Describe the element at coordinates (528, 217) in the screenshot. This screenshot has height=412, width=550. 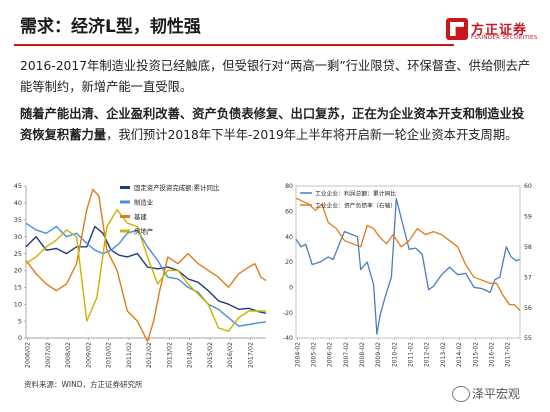
I see `y-right-tick-label: 59` at that location.